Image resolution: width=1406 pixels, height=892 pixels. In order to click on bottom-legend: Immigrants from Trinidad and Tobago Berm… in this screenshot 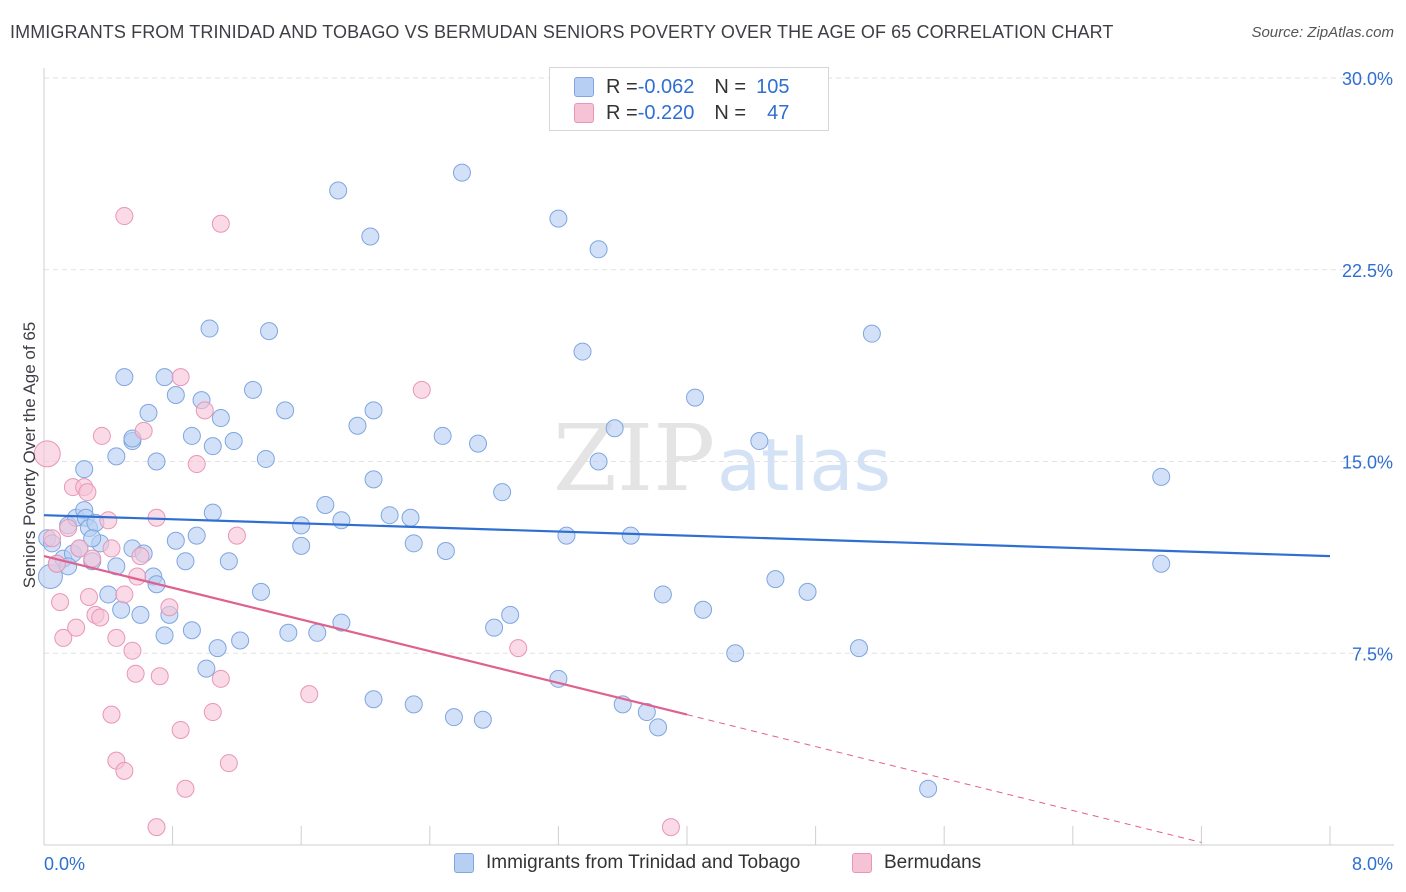, I will do `click(703, 865)`.